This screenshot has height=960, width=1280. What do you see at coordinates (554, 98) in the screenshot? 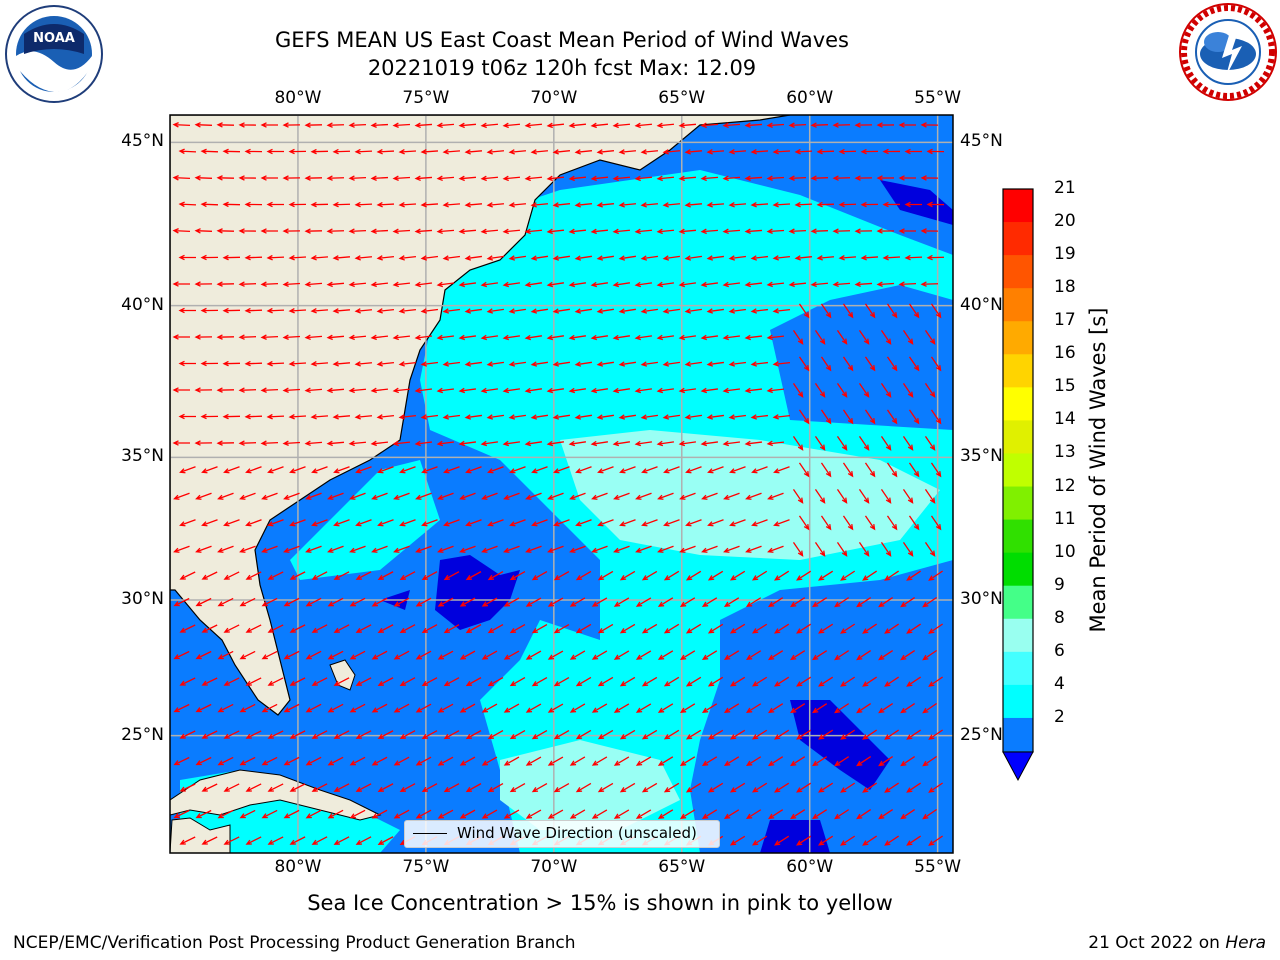
I see `lon-label-top: 70°W` at bounding box center [554, 98].